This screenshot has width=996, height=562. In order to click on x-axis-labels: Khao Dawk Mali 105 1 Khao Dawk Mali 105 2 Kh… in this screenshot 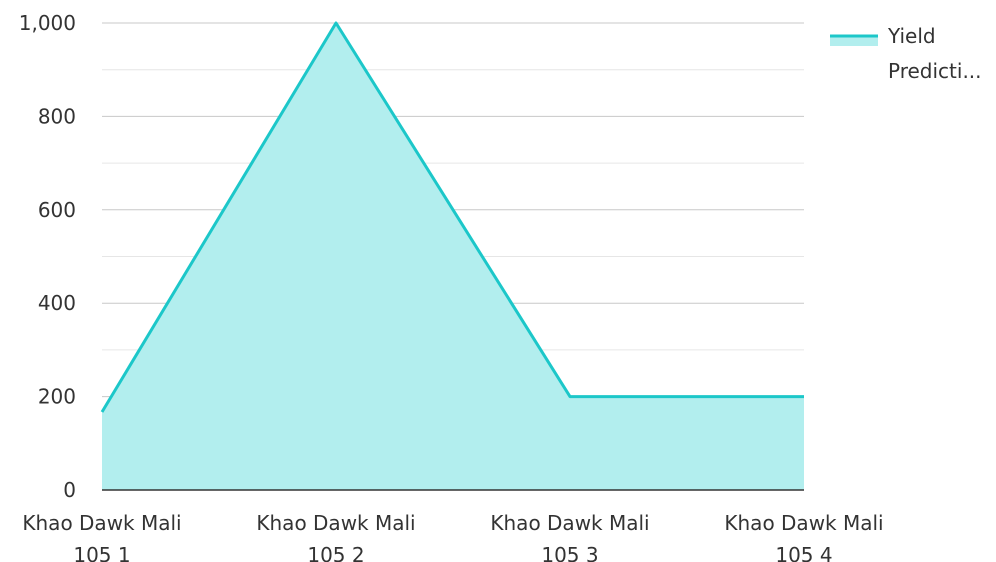, I will do `click(452, 536)`.